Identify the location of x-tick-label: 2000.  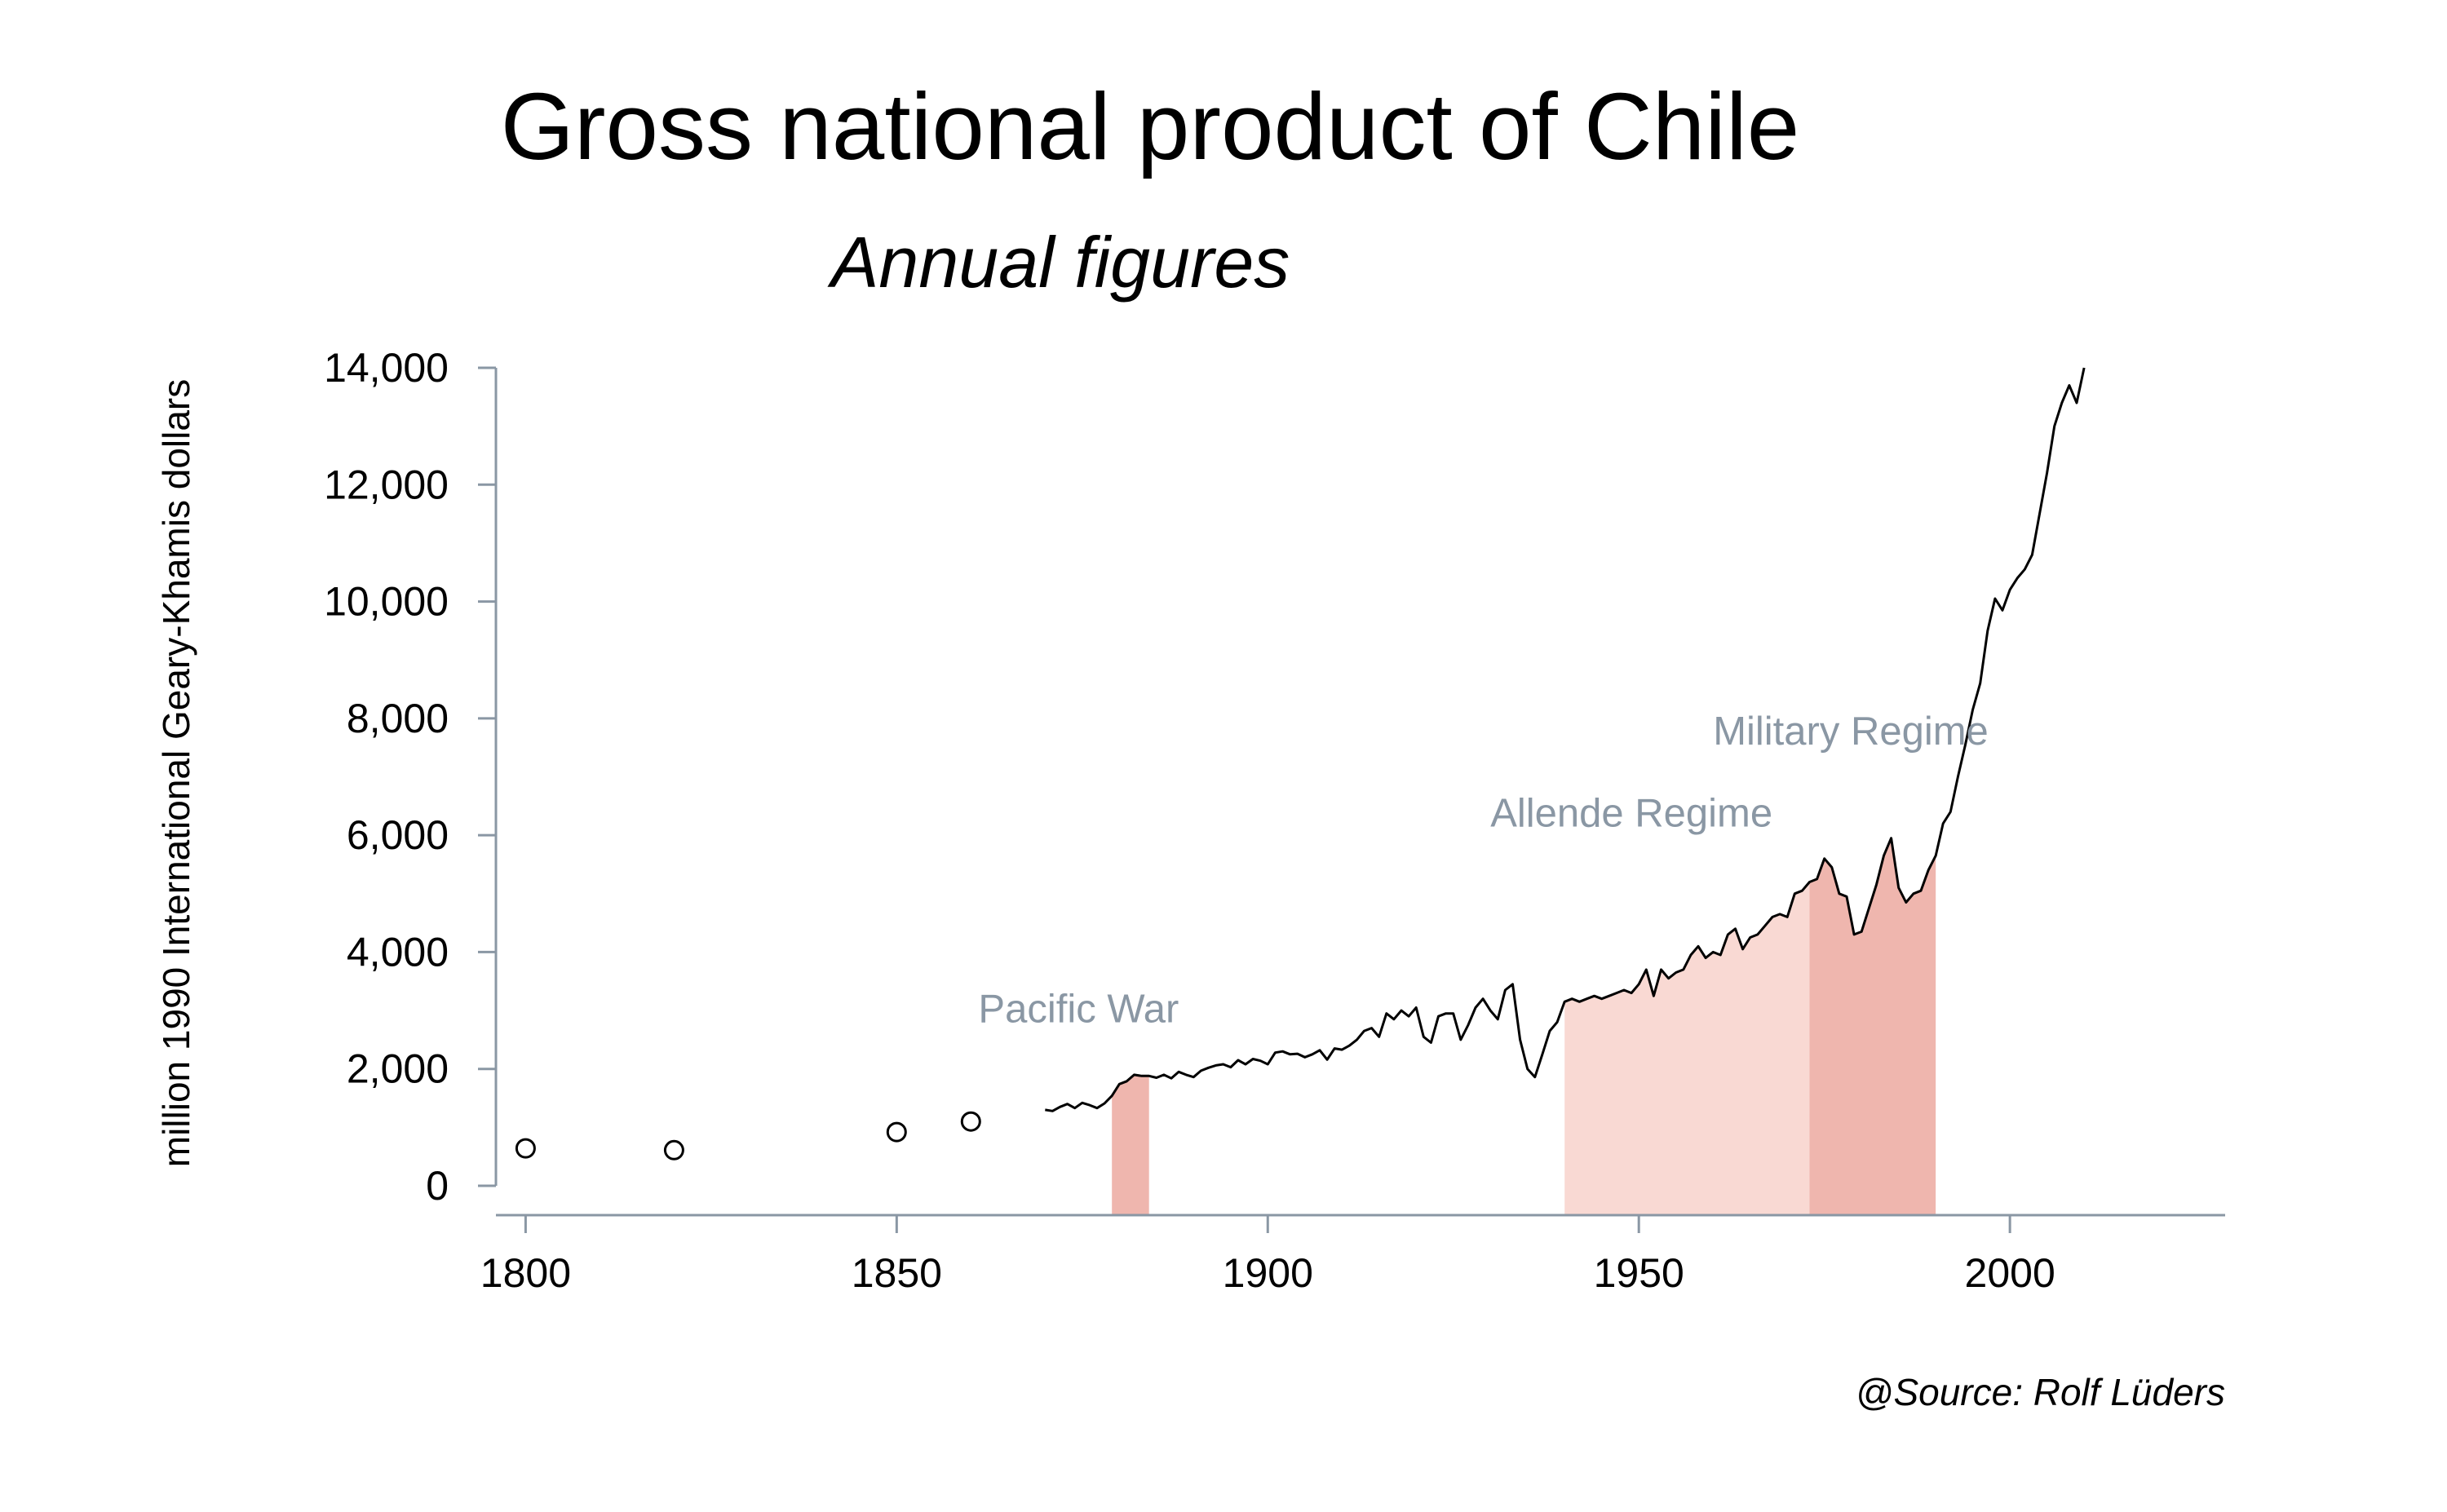
(2010, 1273).